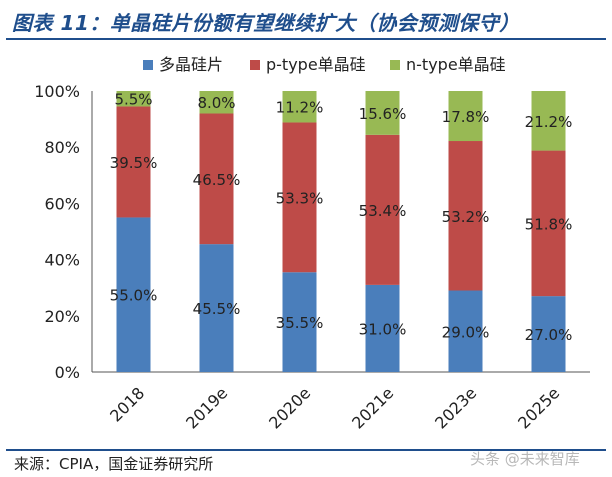  I want to click on data-label: 21.2%, so click(549, 122).